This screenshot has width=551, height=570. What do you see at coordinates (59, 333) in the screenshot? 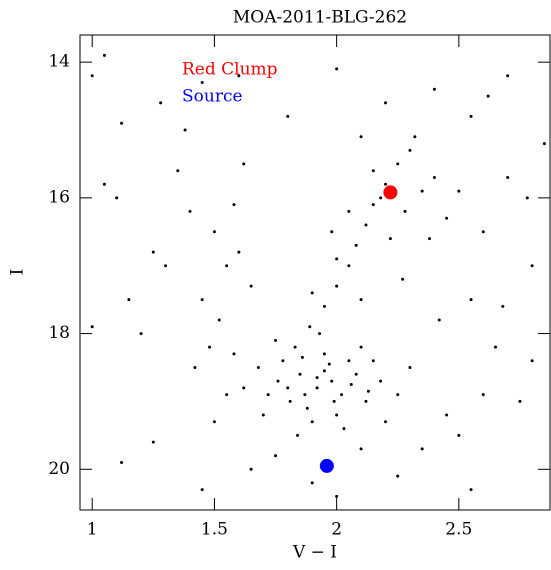
I see `y-tick-label: 18` at bounding box center [59, 333].